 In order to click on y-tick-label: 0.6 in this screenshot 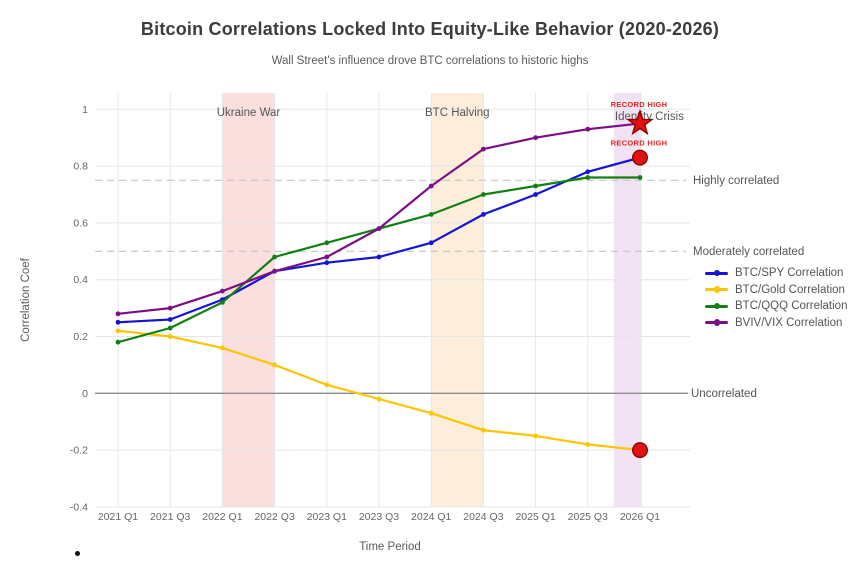, I will do `click(80, 223)`.